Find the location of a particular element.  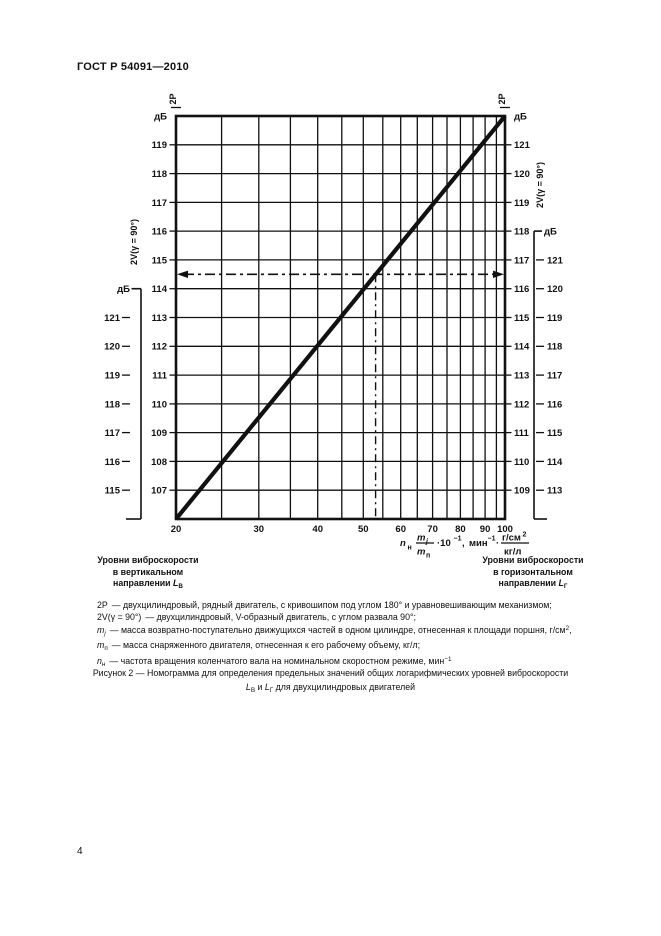

svg-text: 90 is located at coordinates (485, 529).